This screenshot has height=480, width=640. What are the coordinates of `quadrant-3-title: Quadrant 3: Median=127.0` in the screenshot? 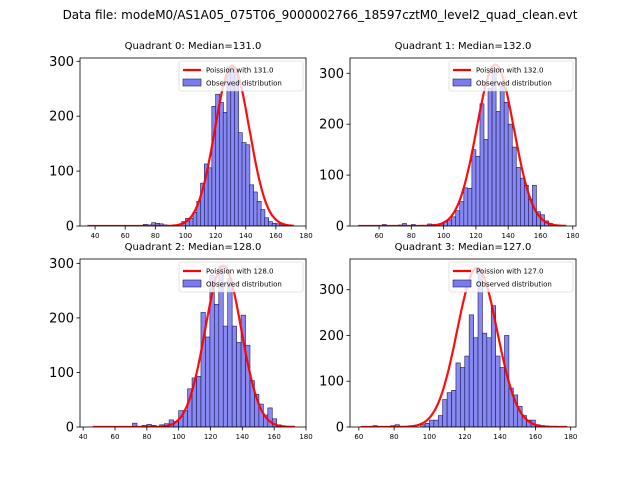 It's located at (463, 247).